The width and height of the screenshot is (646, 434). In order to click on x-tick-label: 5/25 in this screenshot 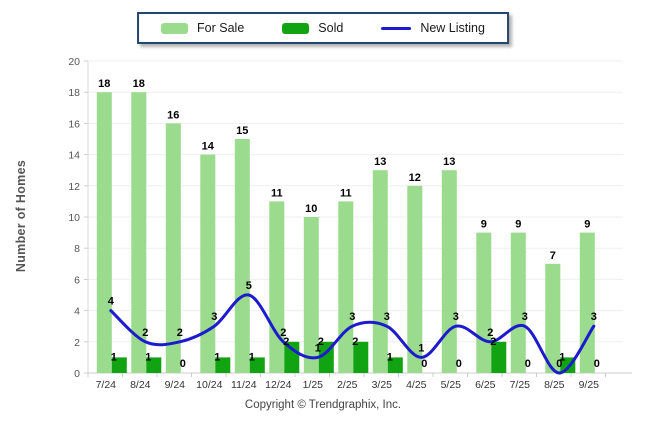, I will do `click(451, 385)`.